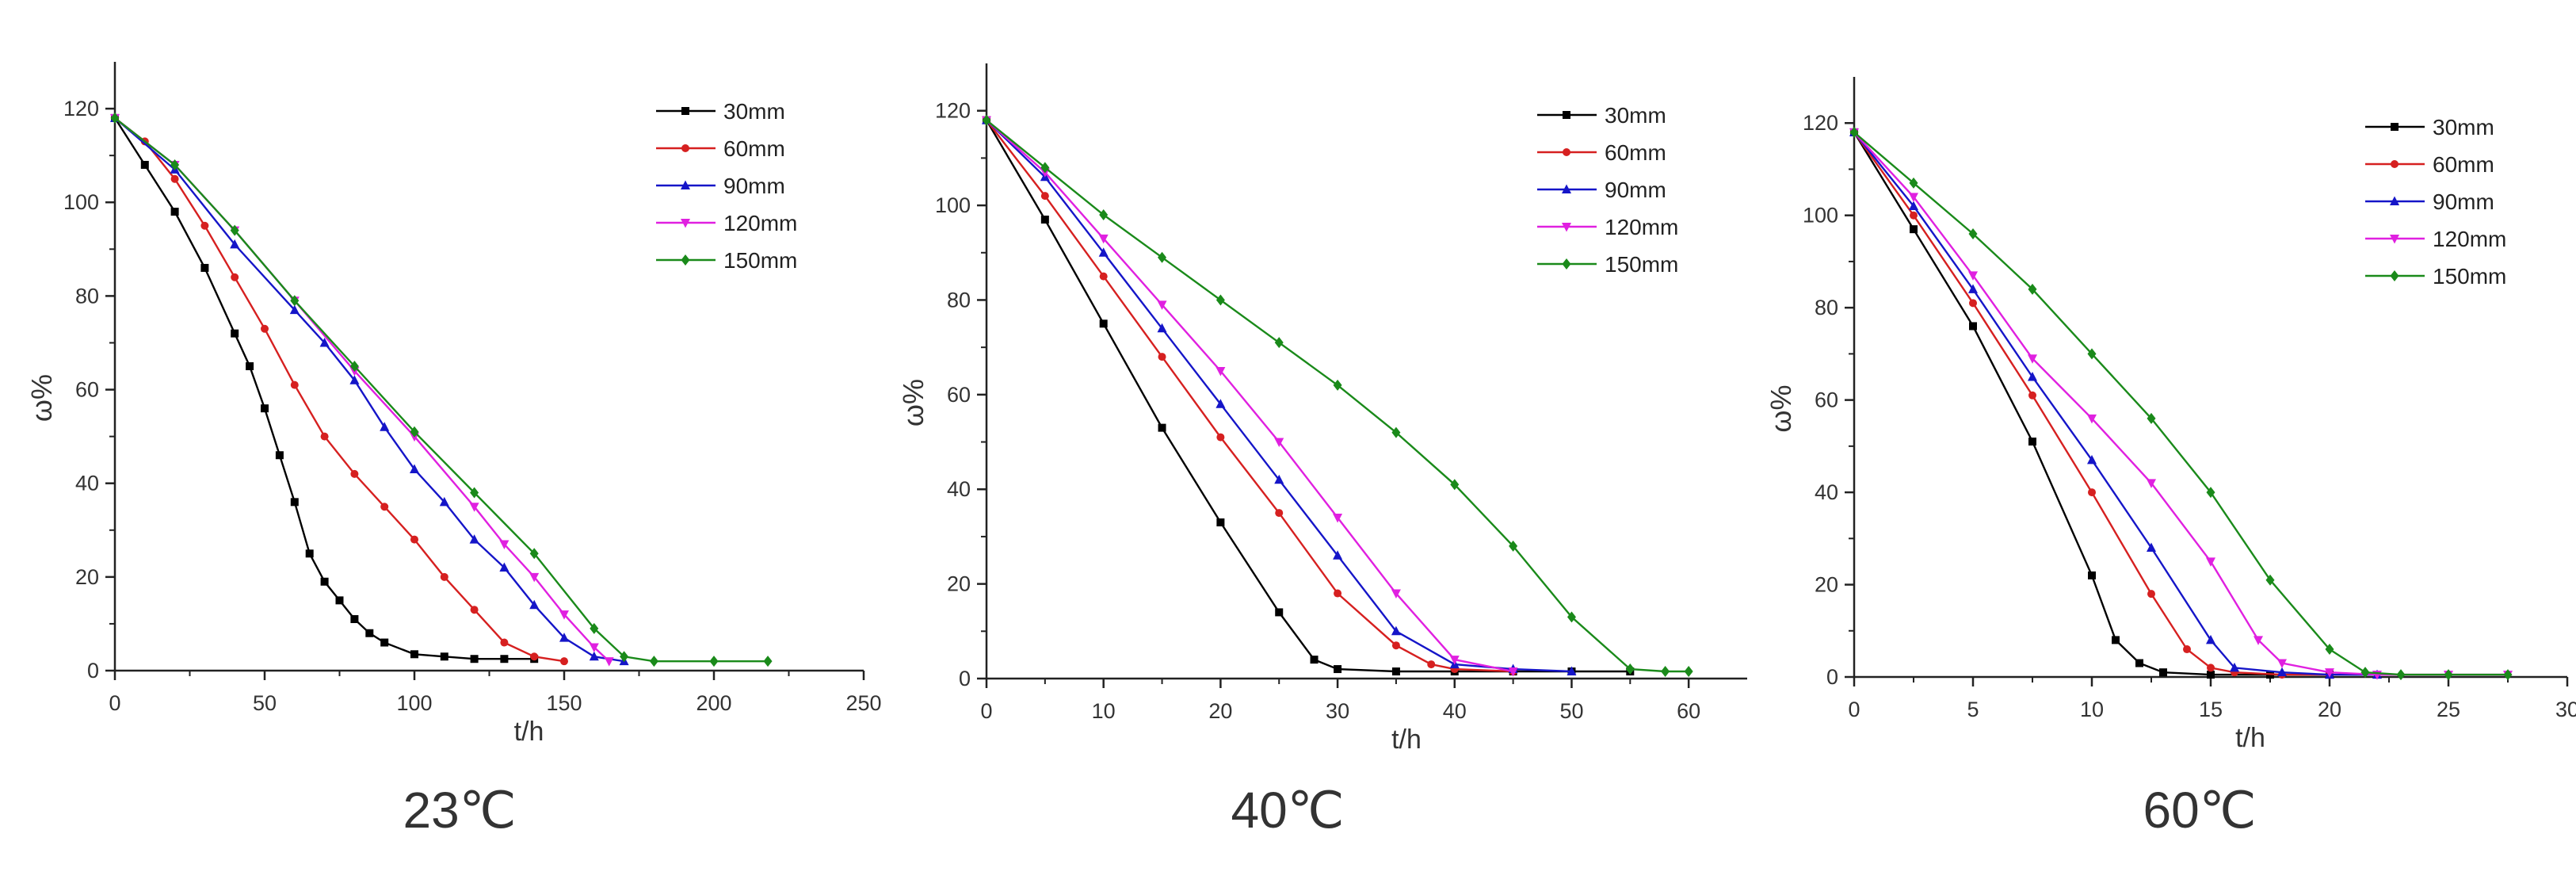 The width and height of the screenshot is (2576, 891). I want to click on chart-3-x-tick-label: 0, so click(1854, 709).